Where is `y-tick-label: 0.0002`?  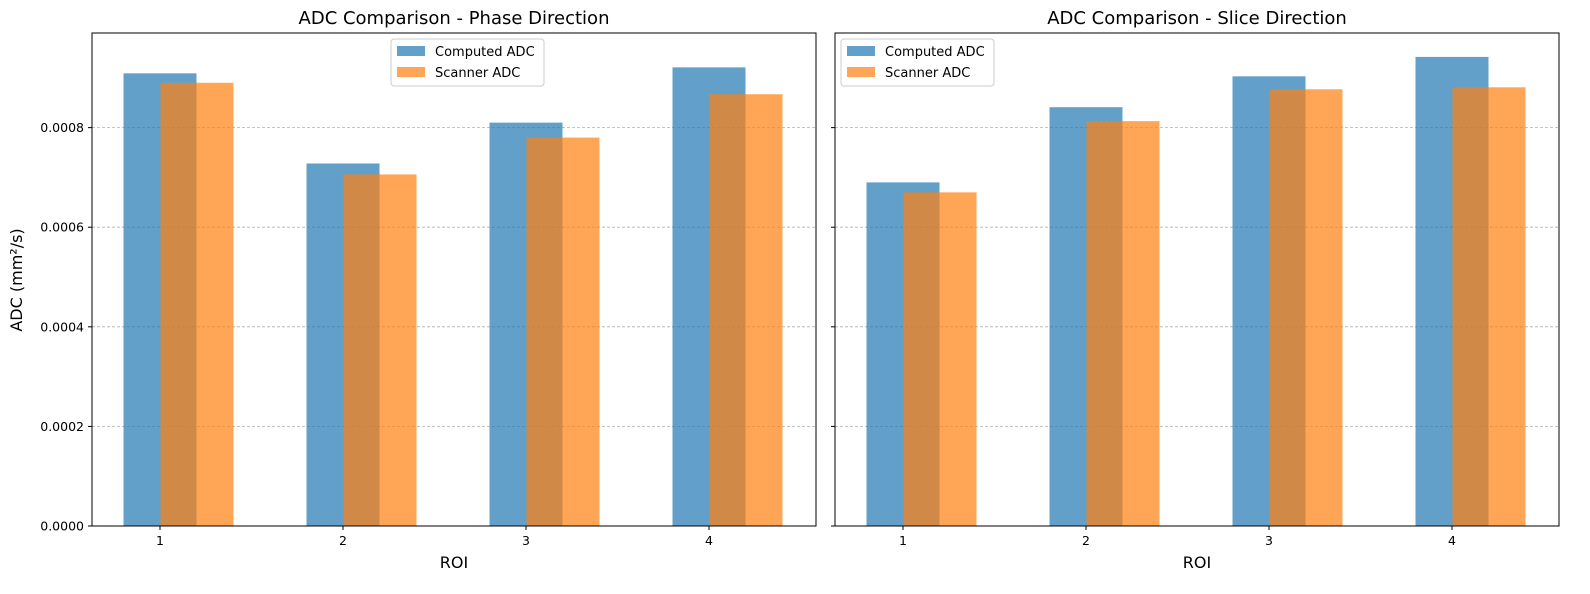
y-tick-label: 0.0002 is located at coordinates (62, 426).